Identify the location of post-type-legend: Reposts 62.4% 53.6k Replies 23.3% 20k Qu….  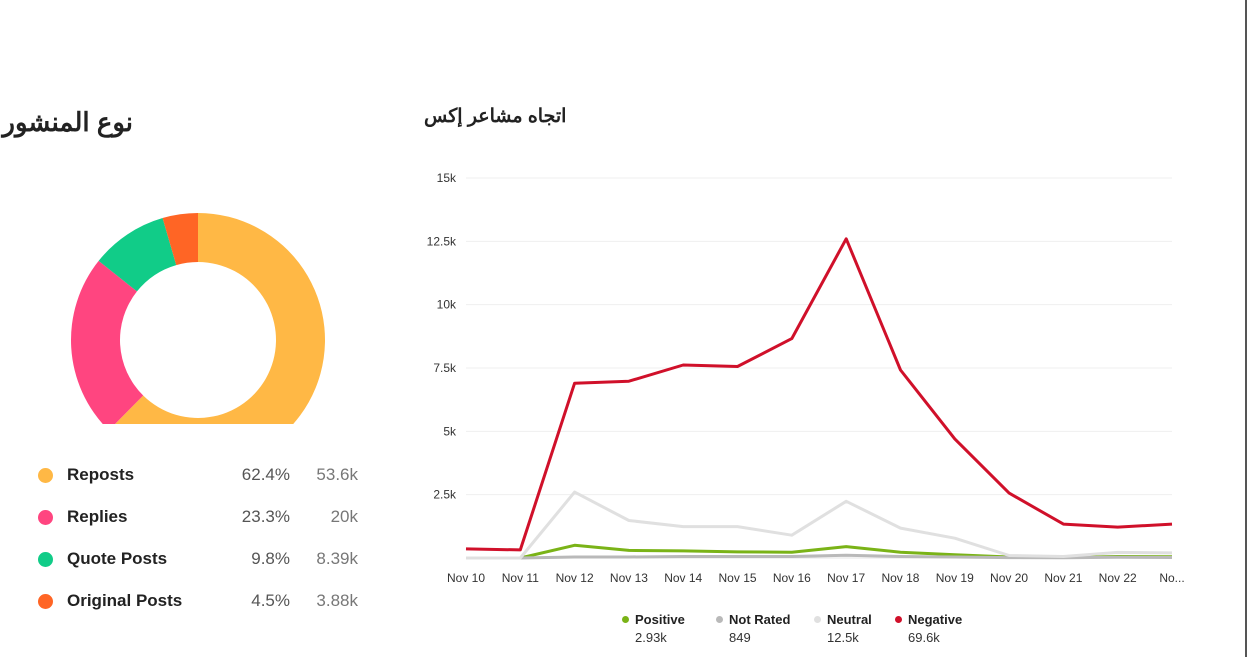
(203, 546).